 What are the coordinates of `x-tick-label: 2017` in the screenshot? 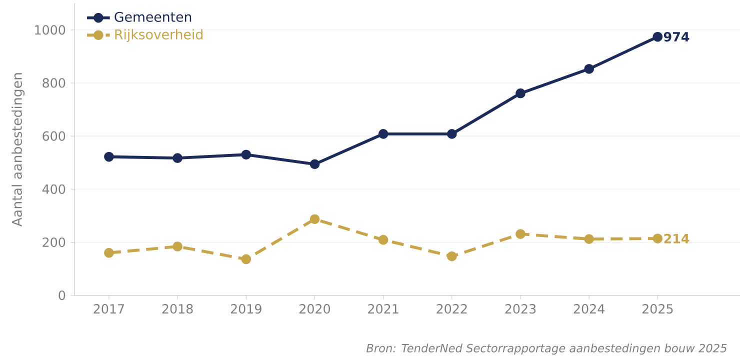 It's located at (109, 309).